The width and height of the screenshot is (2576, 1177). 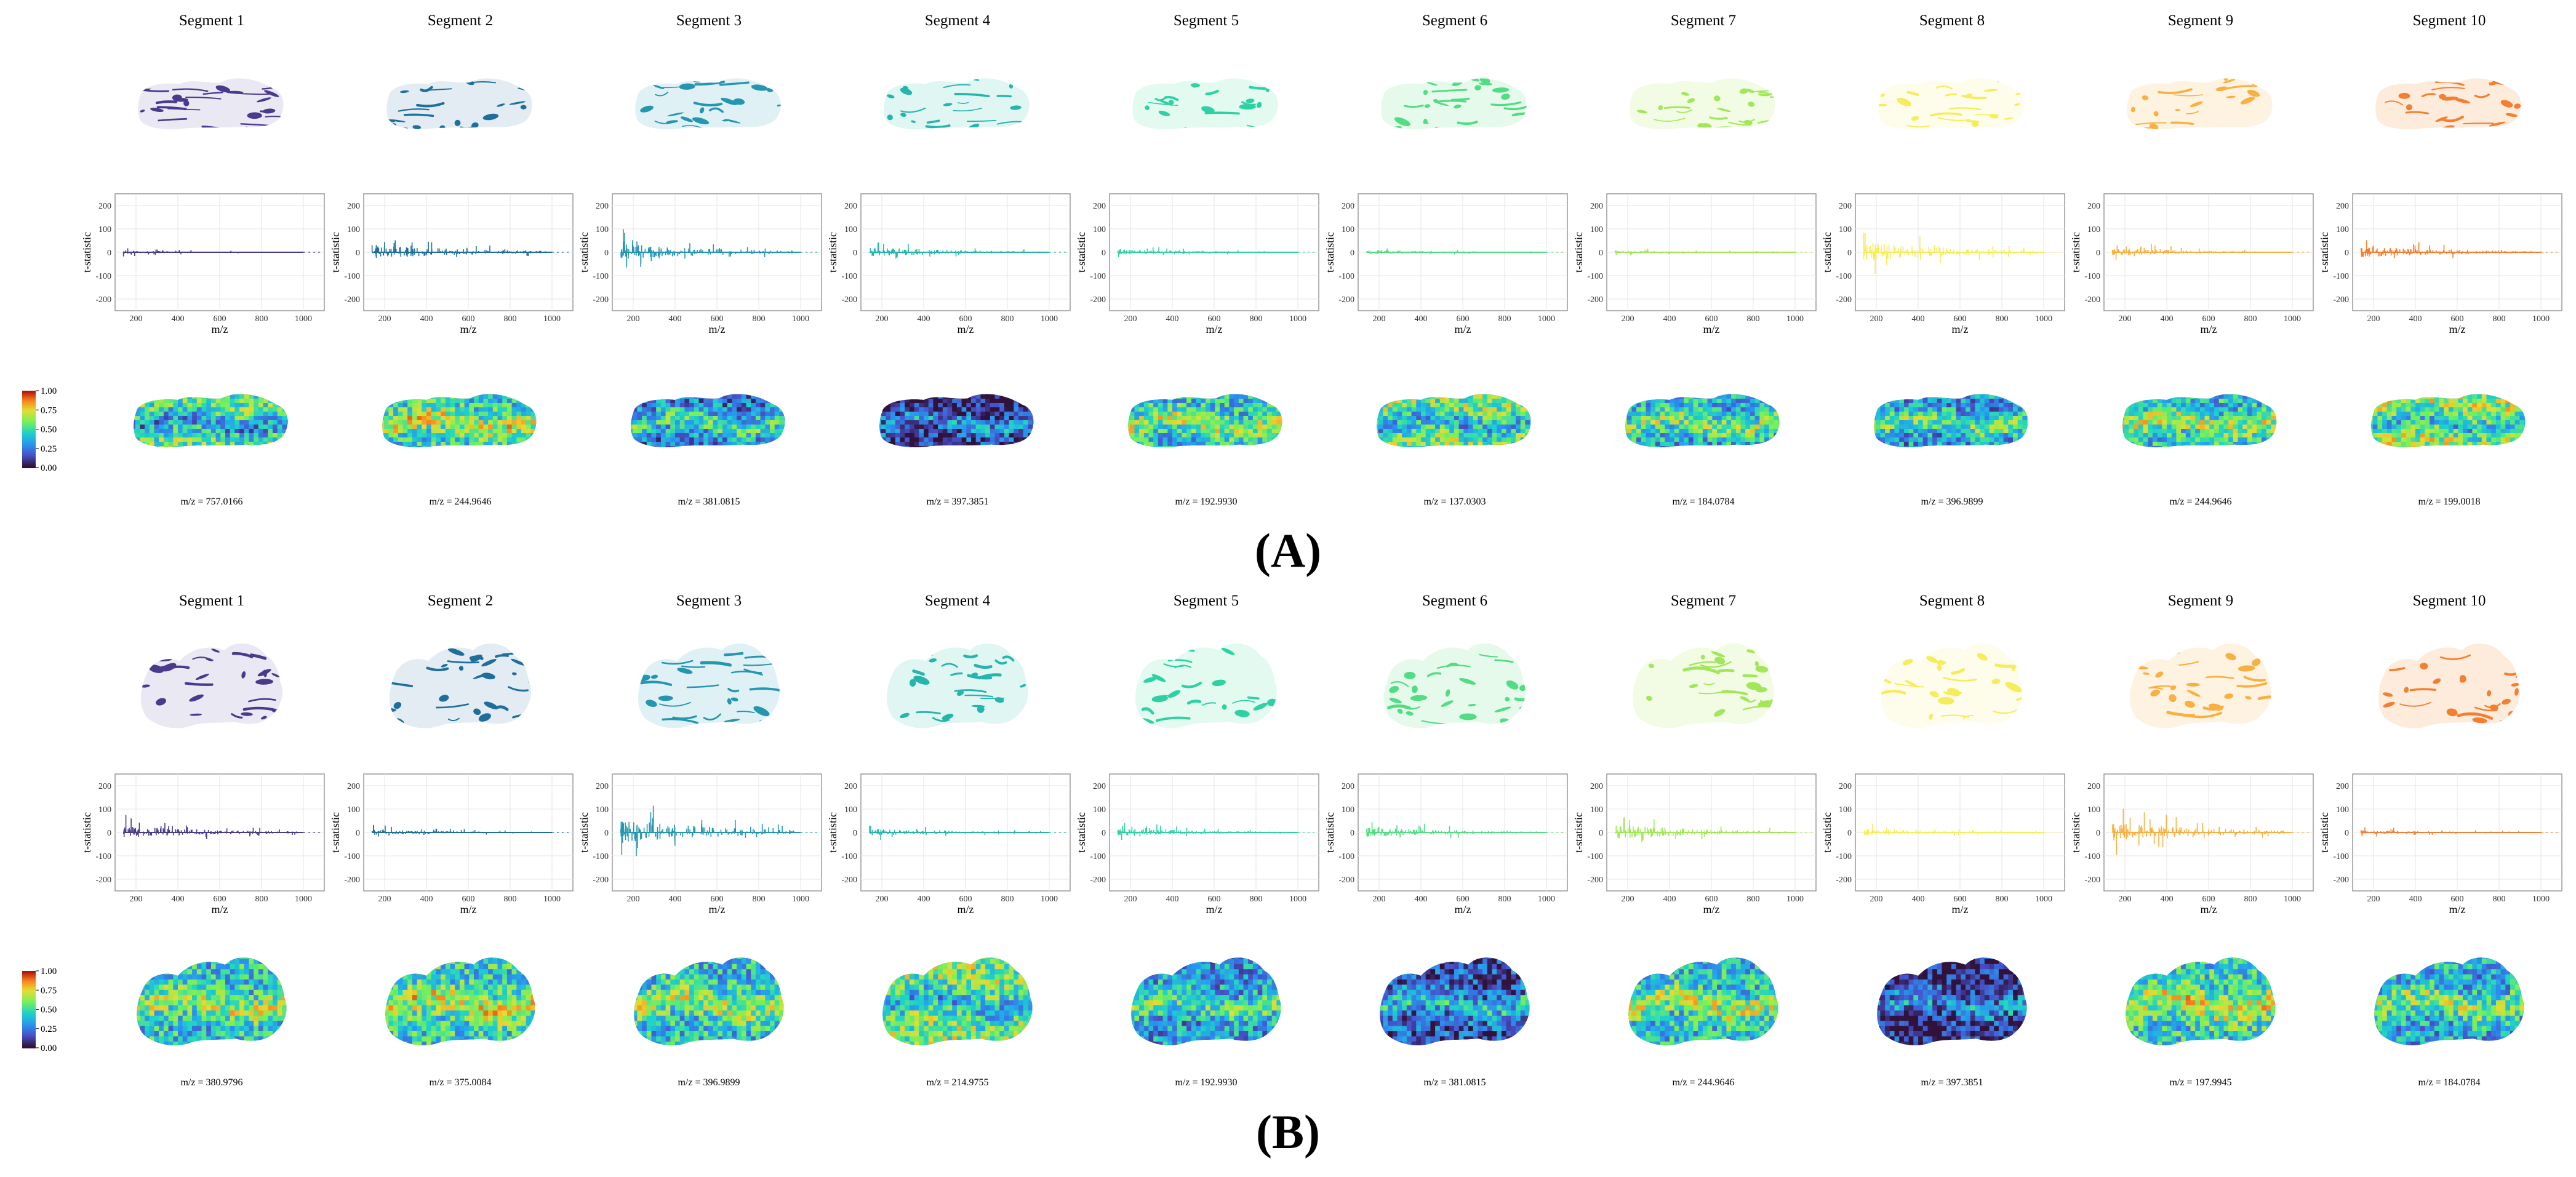 What do you see at coordinates (49, 1048) in the screenshot?
I see `colorbar-tick: 0.00` at bounding box center [49, 1048].